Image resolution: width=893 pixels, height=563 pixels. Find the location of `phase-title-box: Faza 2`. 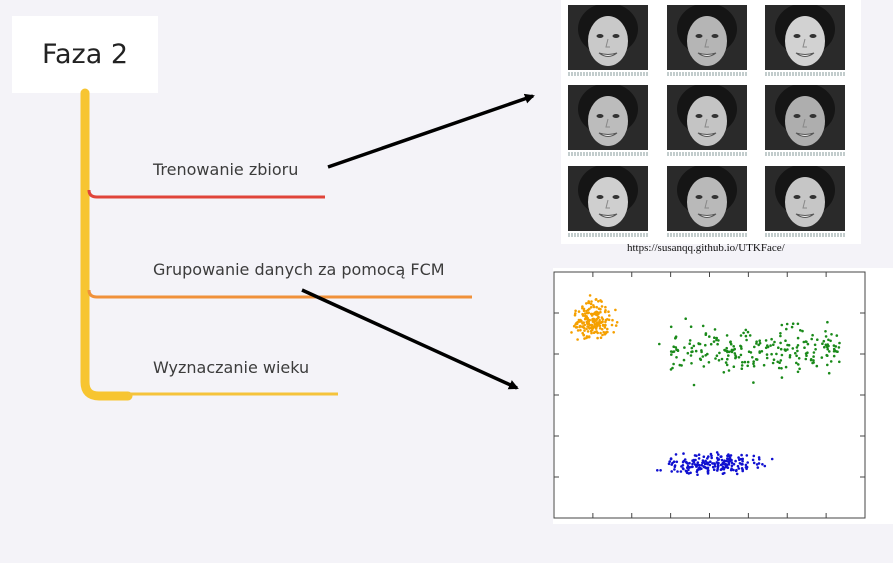

phase-title-box: Faza 2 is located at coordinates (85, 54).